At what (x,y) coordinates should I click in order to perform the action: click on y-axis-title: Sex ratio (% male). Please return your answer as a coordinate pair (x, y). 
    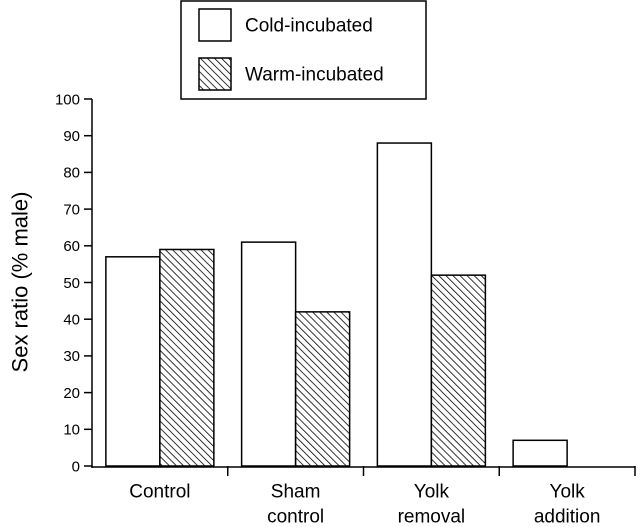
    Looking at the image, I should click on (20, 282).